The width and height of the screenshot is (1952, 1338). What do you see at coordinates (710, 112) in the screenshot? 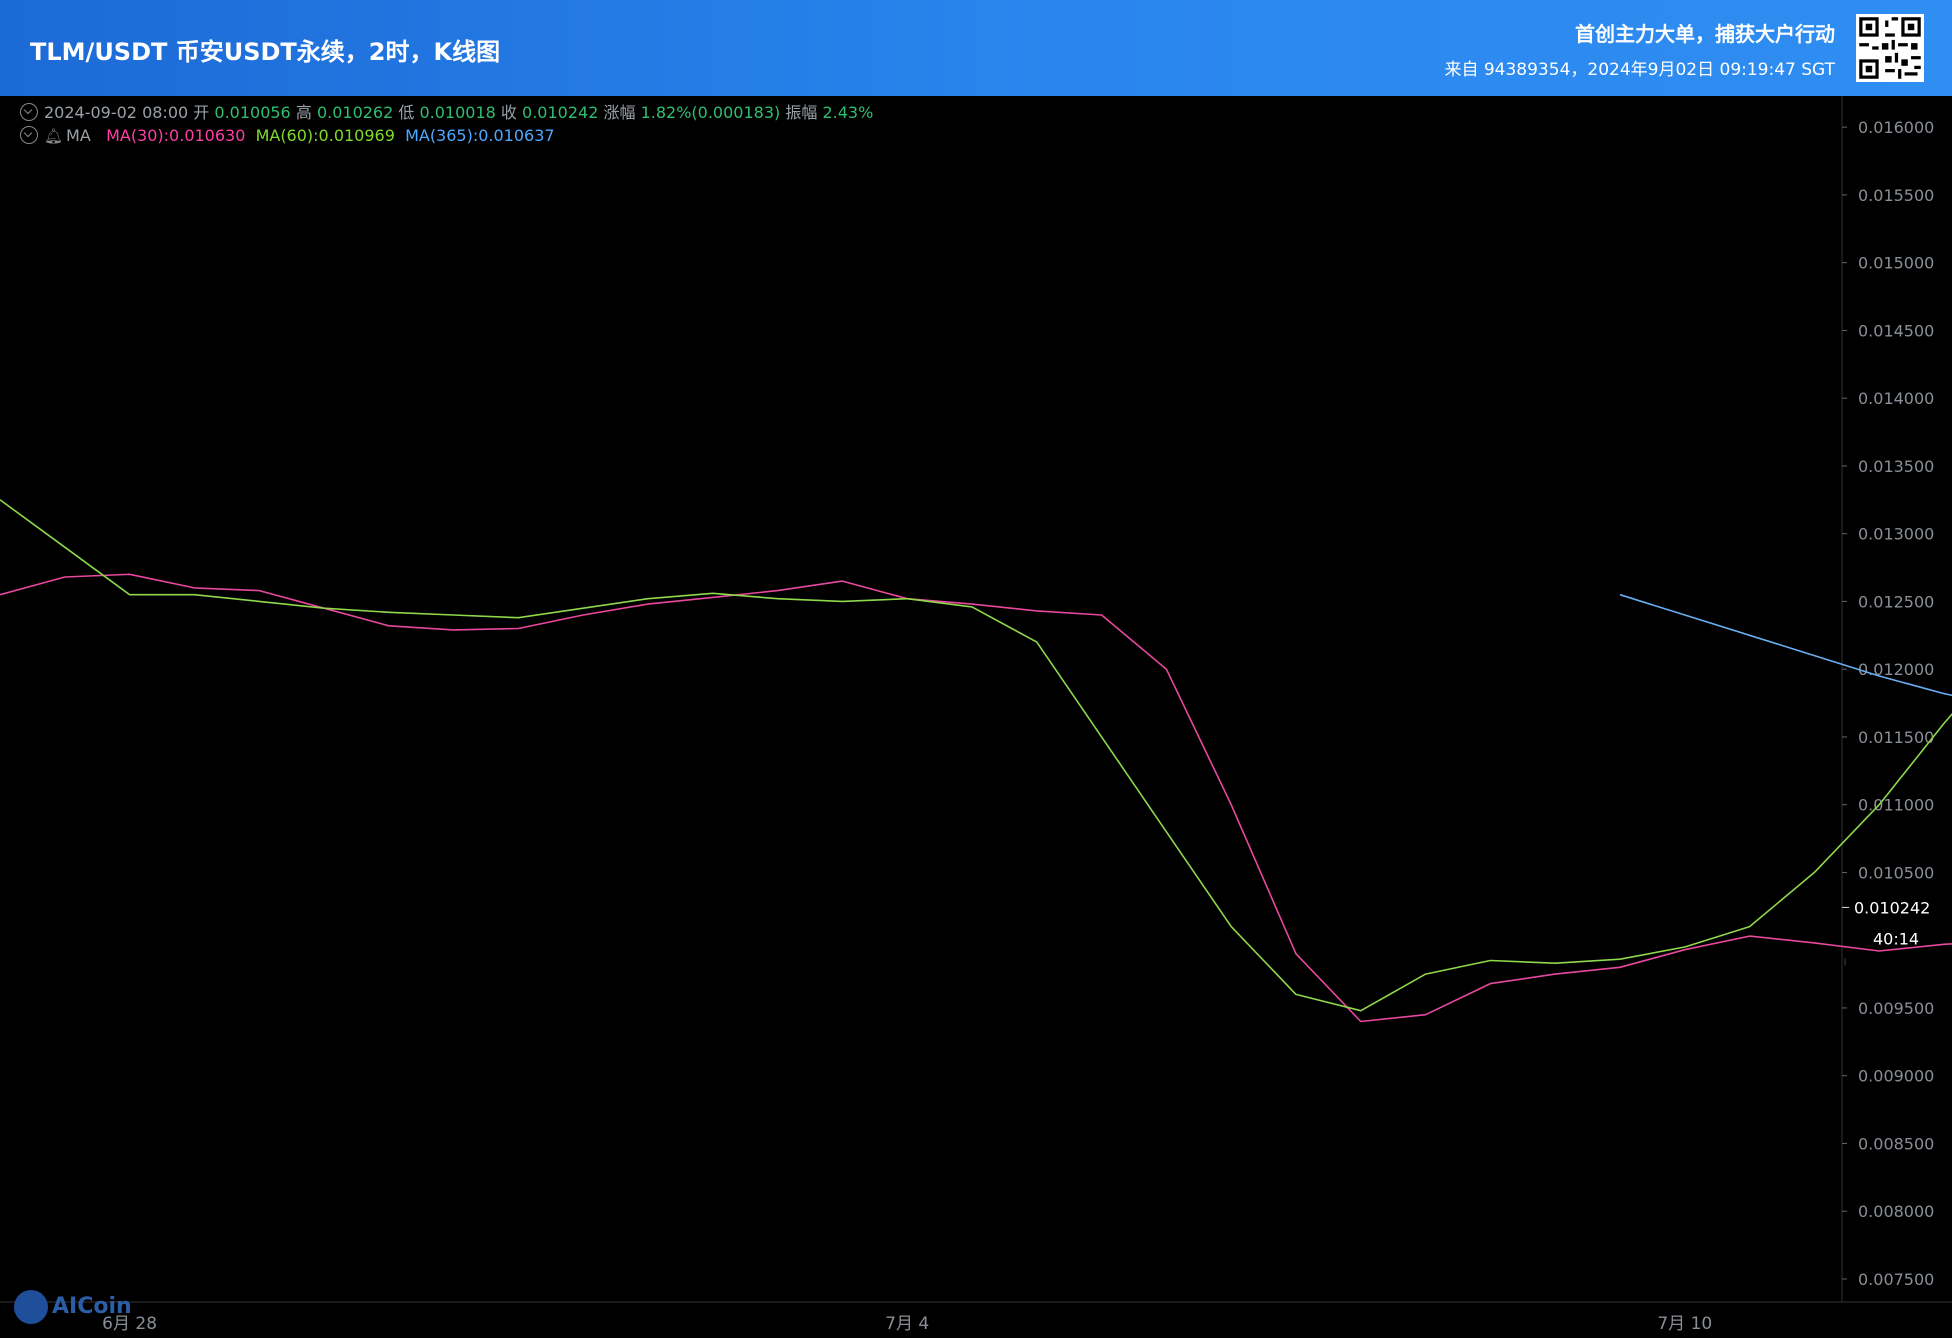
I see `change-value: 1.82%(0.000183)` at bounding box center [710, 112].